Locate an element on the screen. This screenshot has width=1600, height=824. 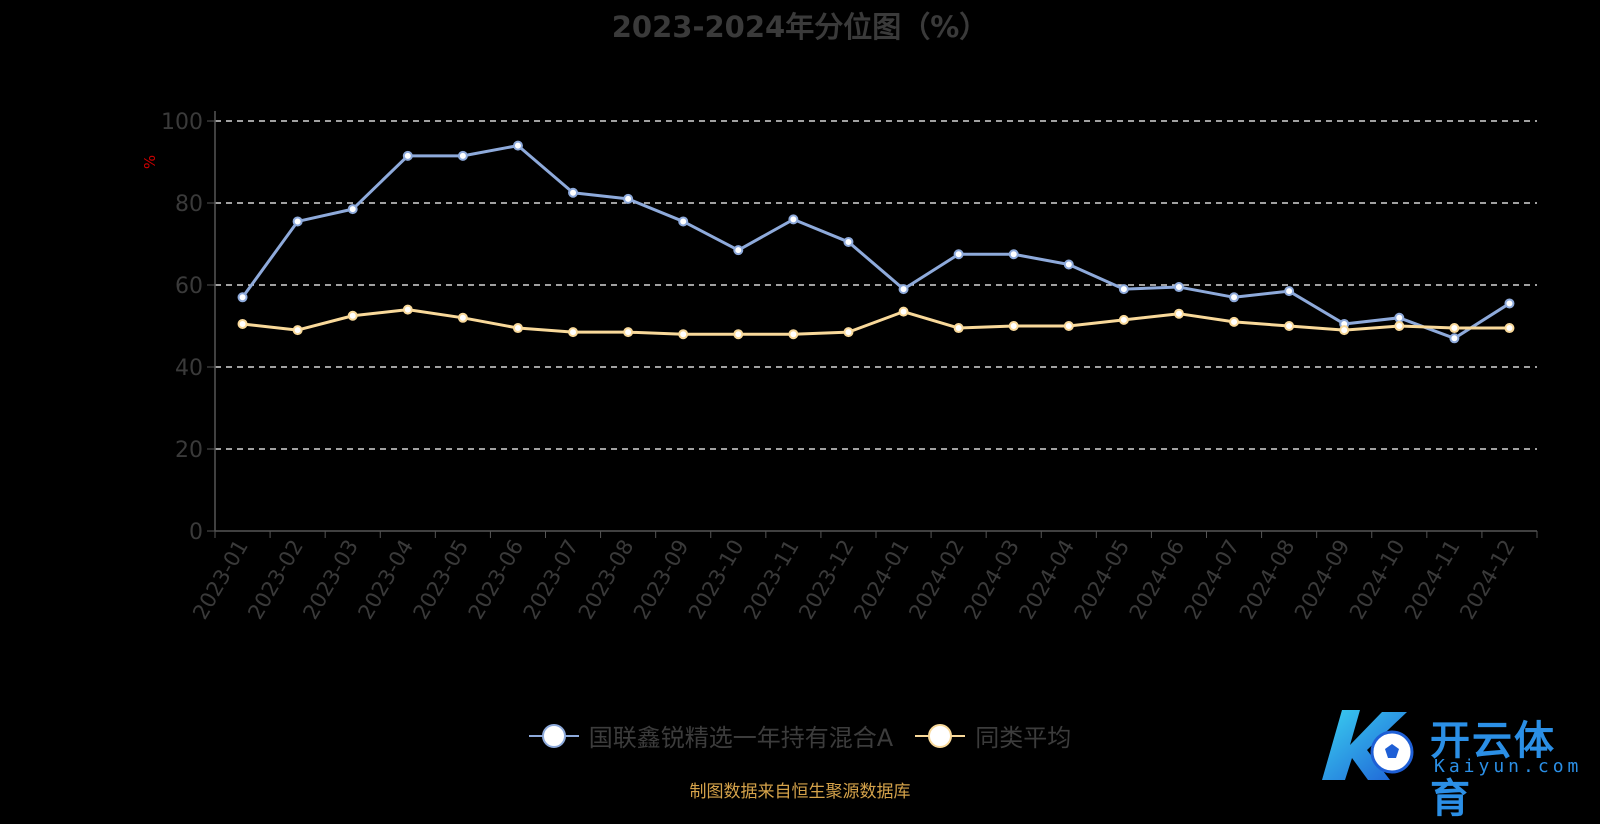
x-tick-label: 2024-12 is located at coordinates (1487, 580).